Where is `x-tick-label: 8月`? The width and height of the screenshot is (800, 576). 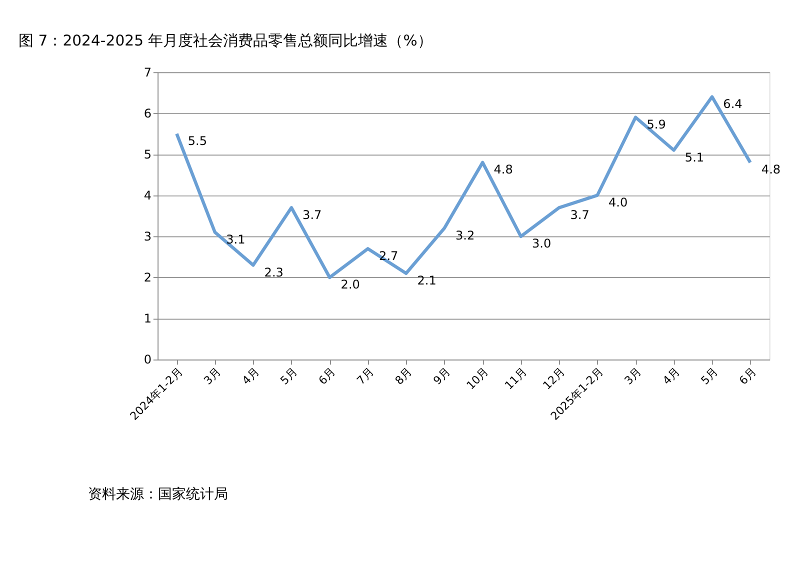
x-tick-label: 8月 is located at coordinates (403, 376).